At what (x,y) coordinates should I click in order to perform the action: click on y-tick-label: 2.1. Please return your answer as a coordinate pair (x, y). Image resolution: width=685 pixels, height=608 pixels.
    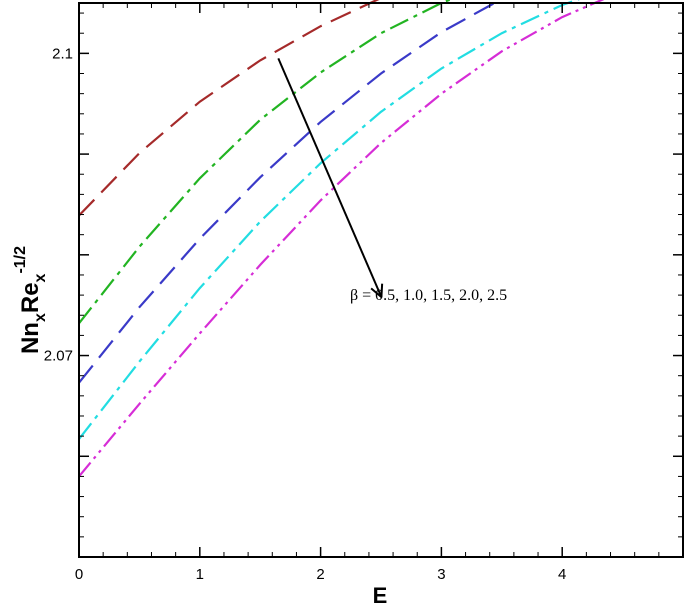
    Looking at the image, I should click on (62, 53).